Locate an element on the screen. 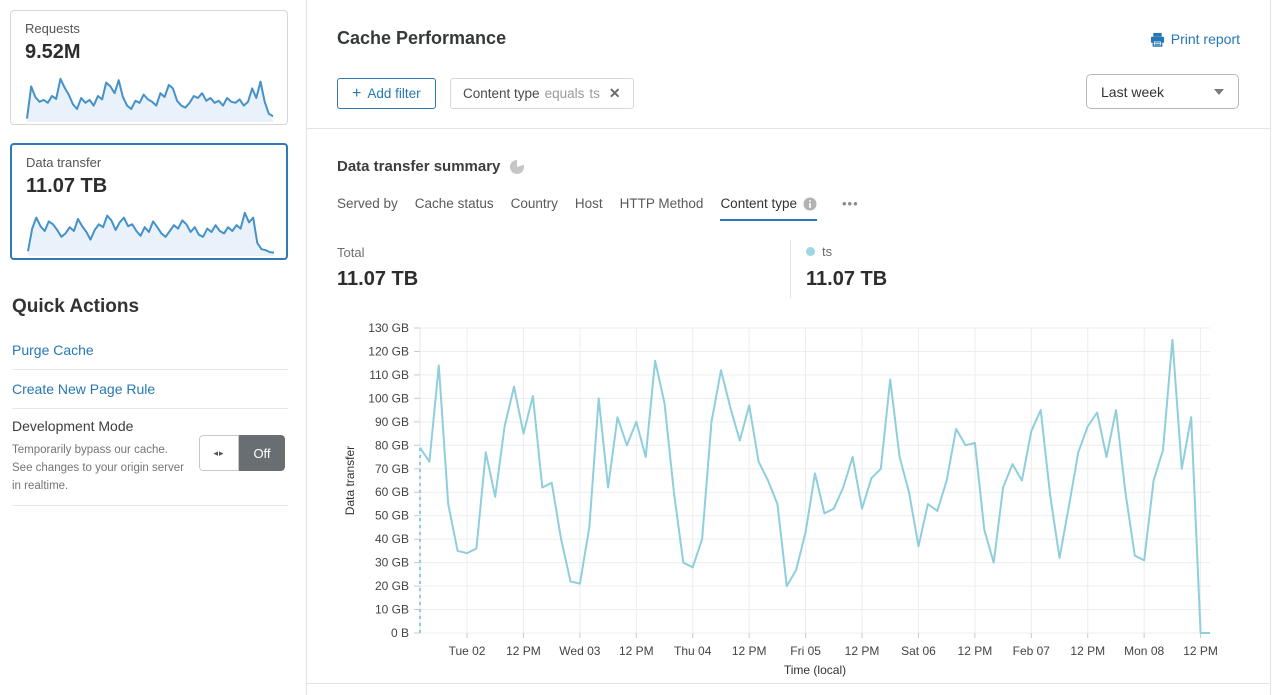 This screenshot has width=1285, height=695. svg-text: 20 GB is located at coordinates (392, 586).